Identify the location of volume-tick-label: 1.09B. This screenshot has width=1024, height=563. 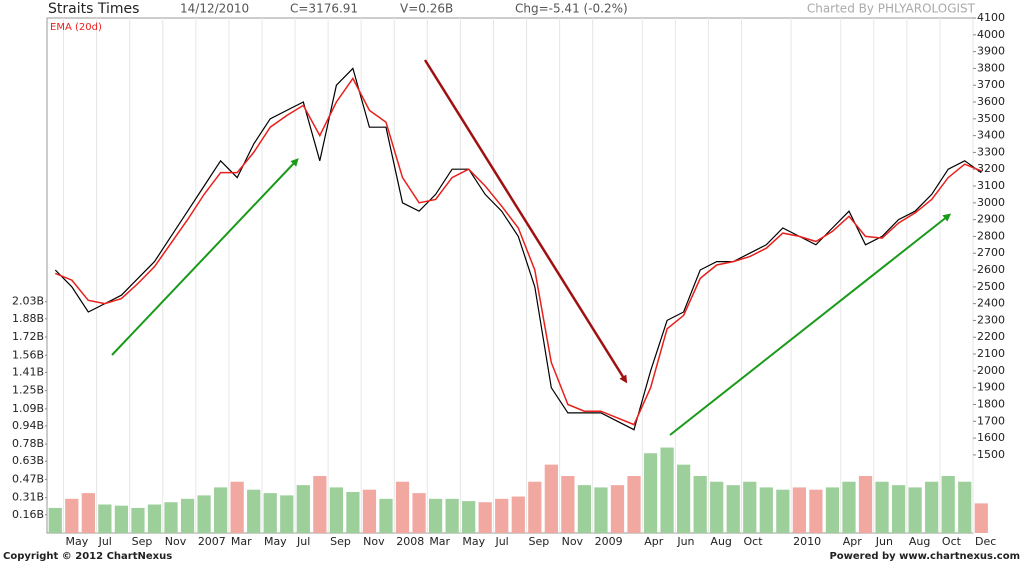
(28, 408).